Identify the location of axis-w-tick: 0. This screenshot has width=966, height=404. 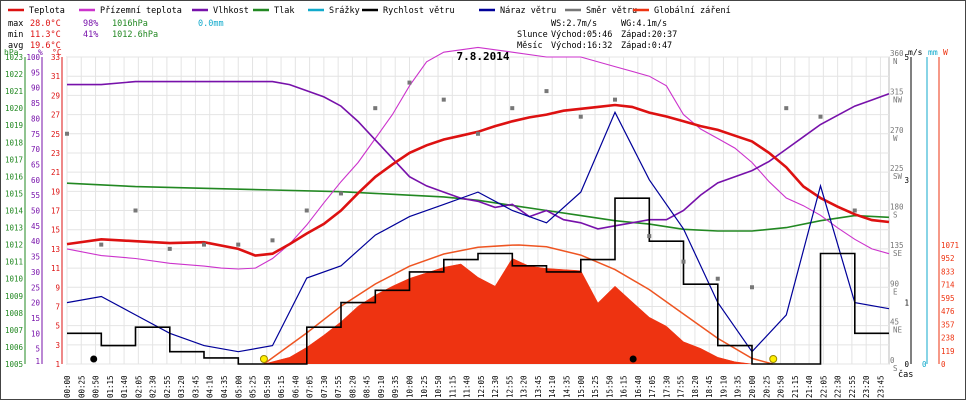
(943, 364).